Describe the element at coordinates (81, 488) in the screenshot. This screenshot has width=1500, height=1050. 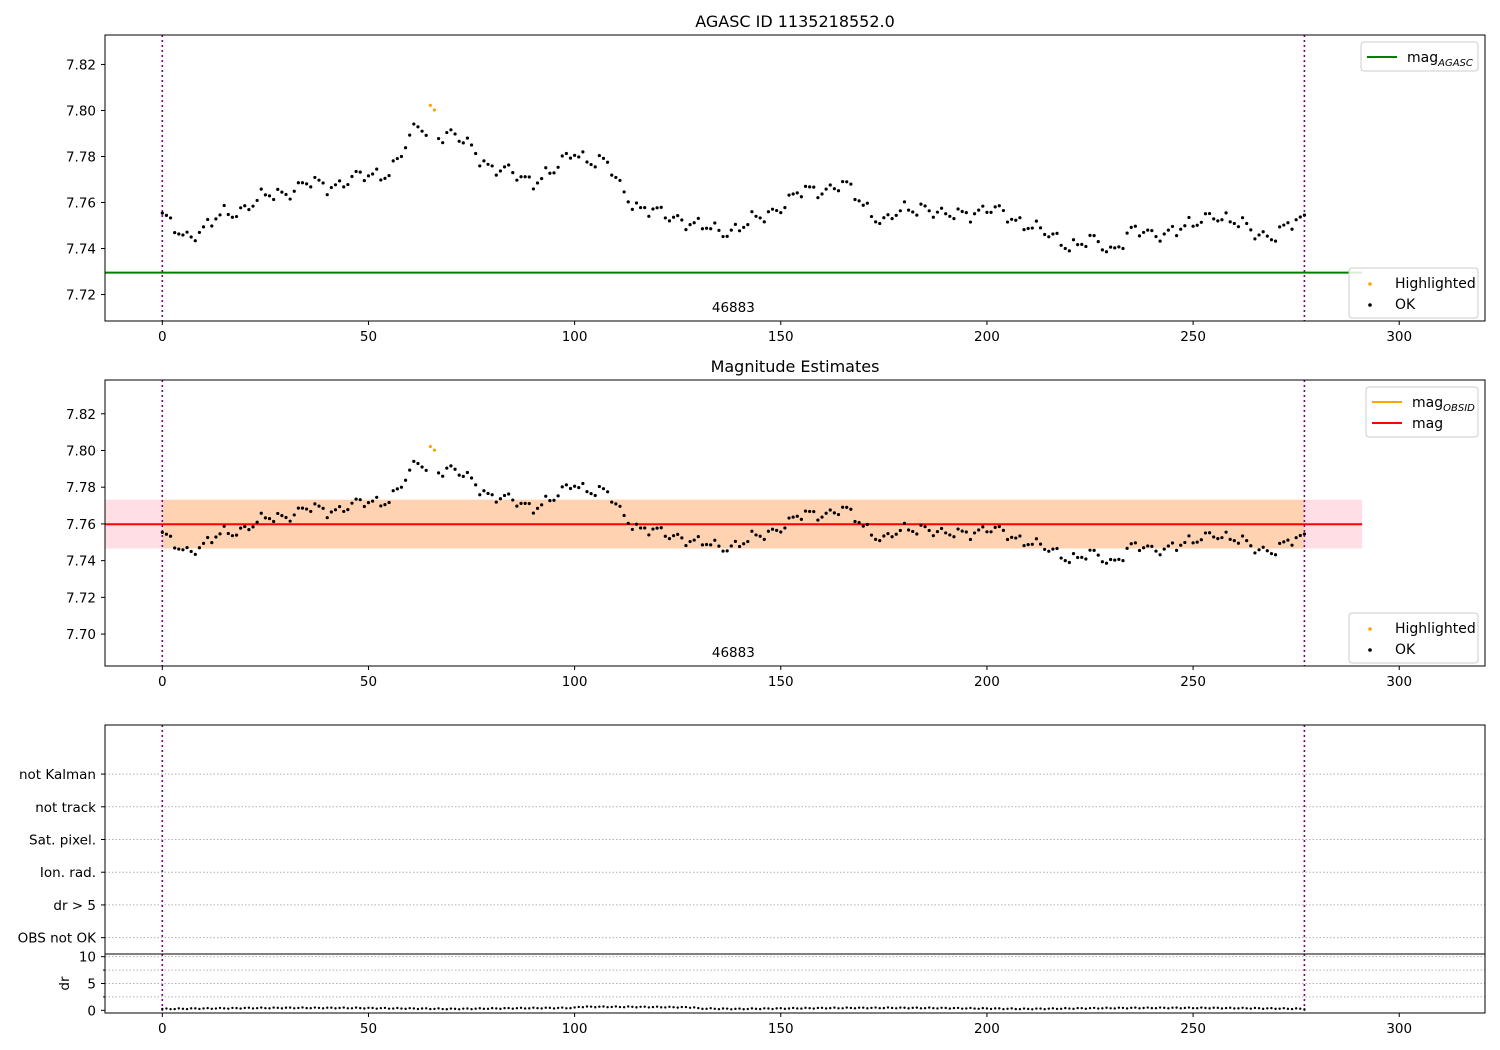
I see `y-tick-label: 7.78` at that location.